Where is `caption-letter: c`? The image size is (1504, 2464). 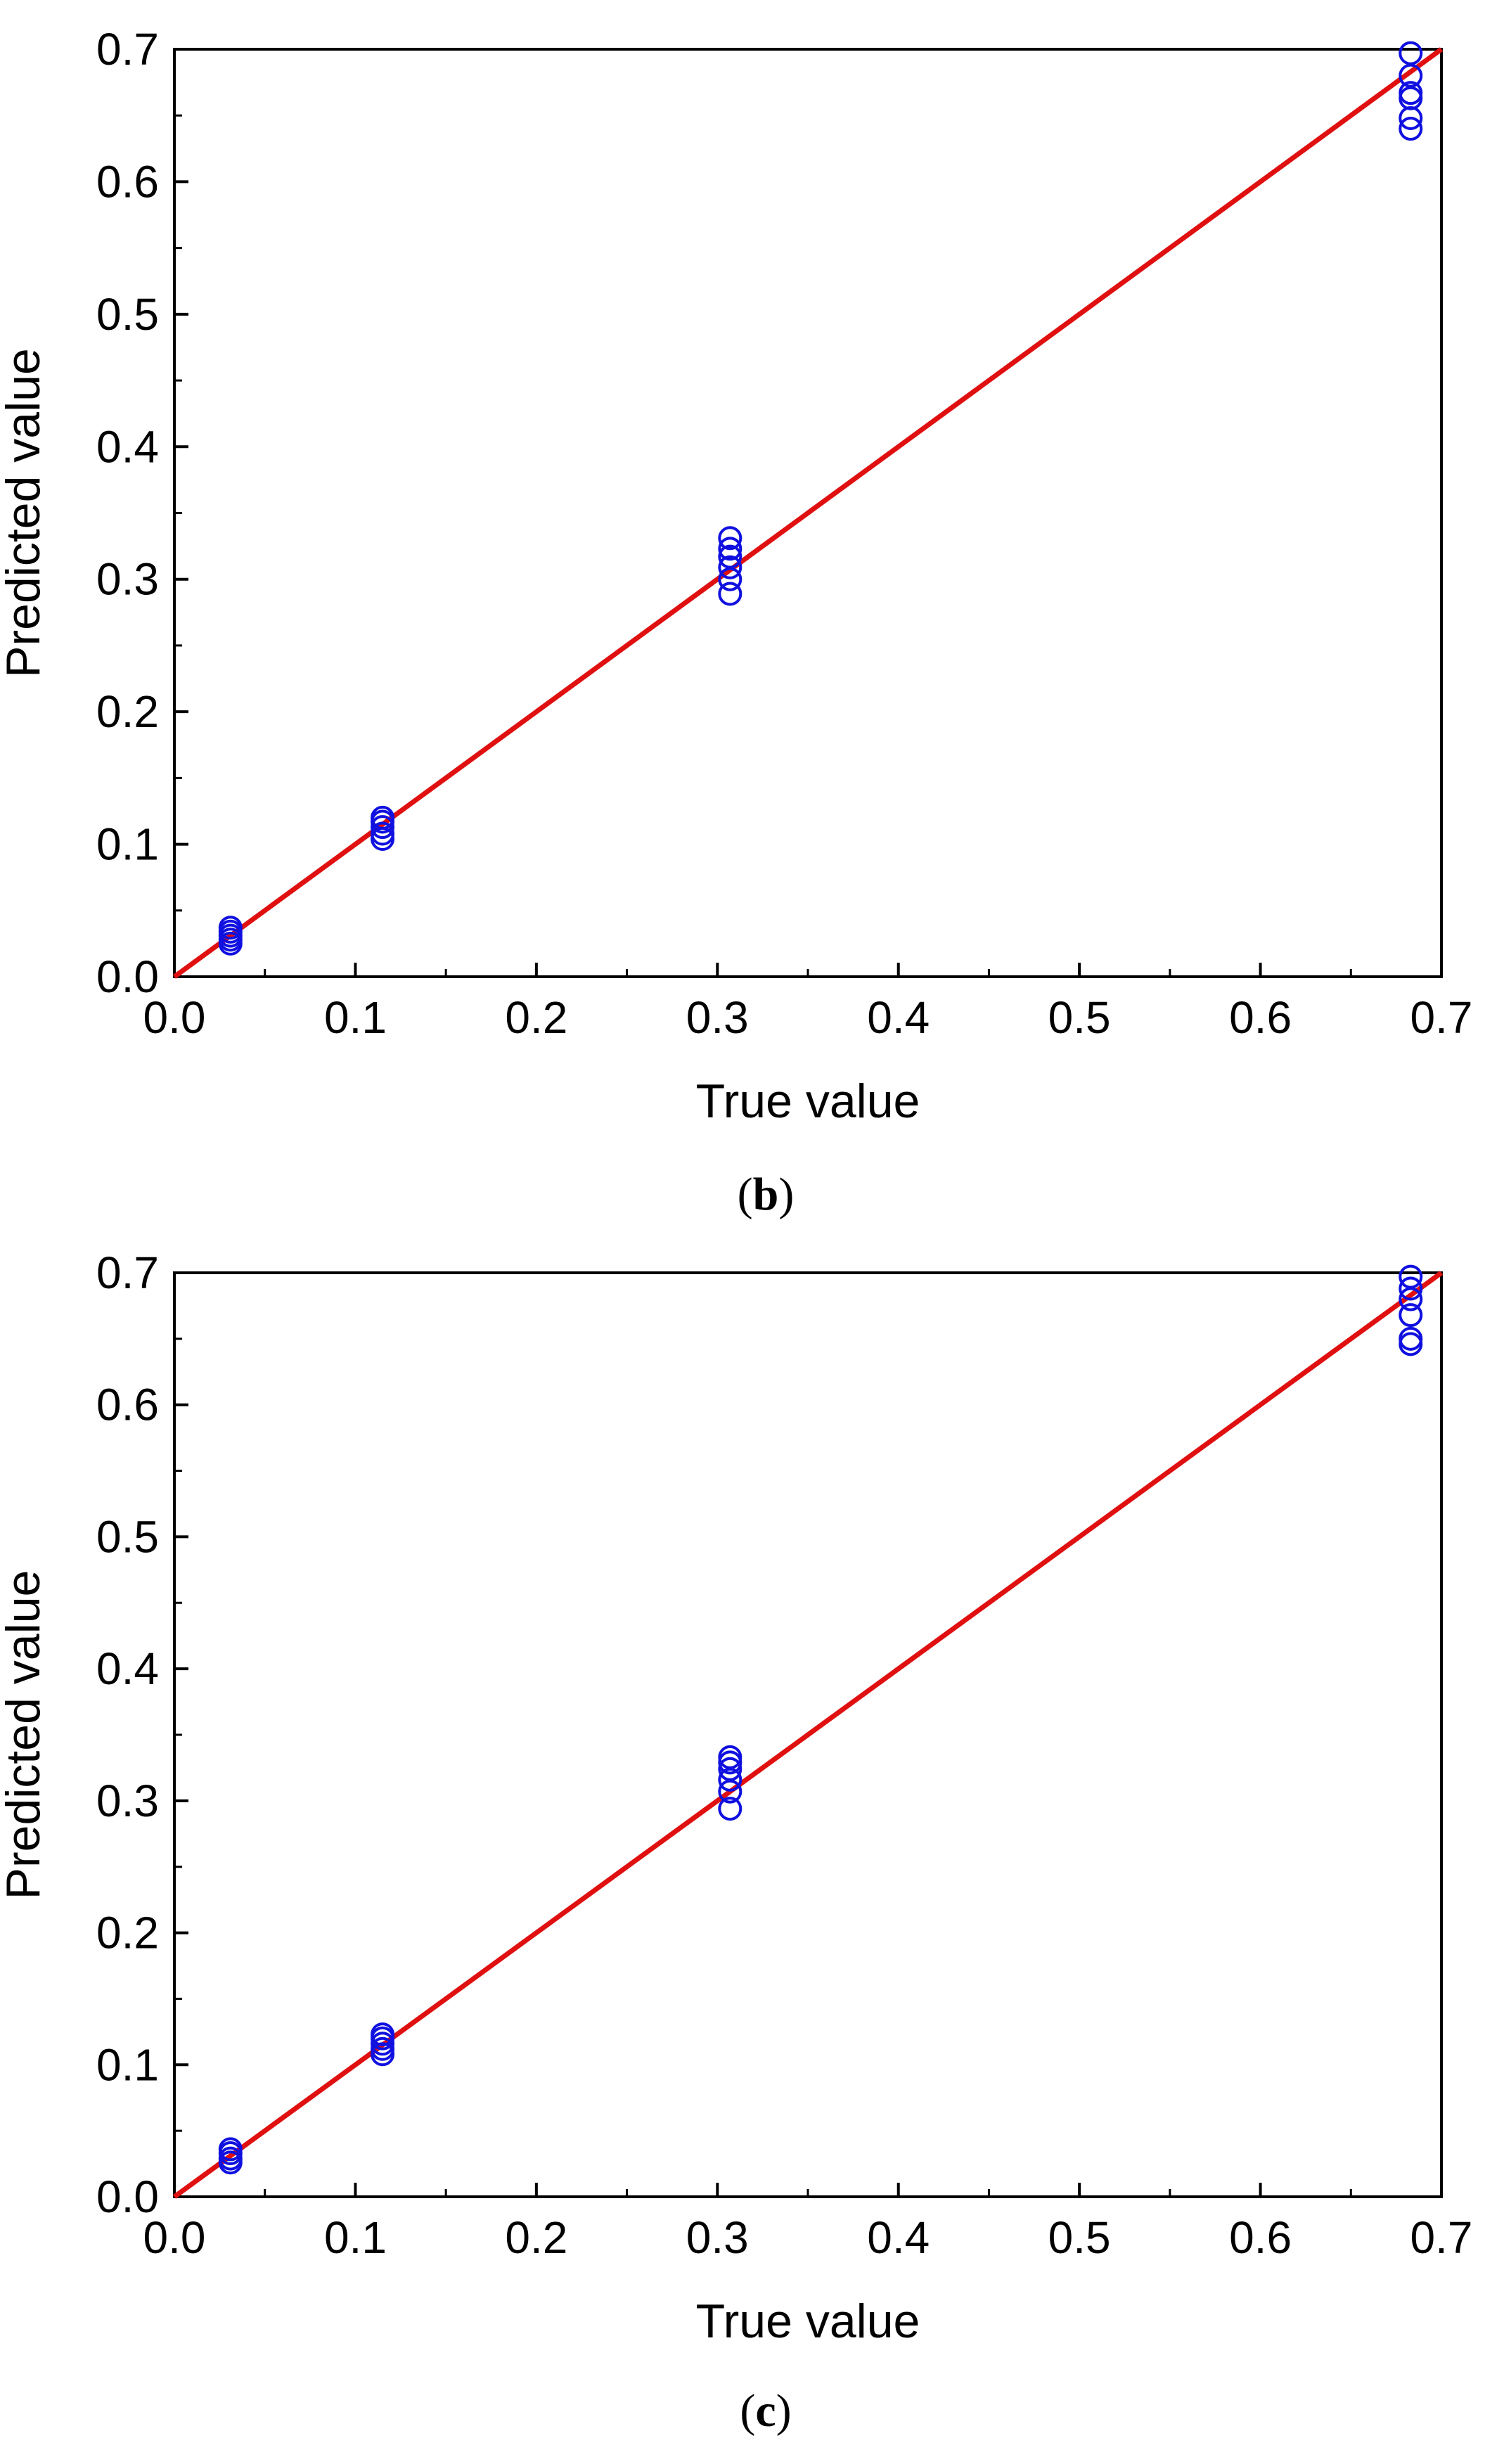 caption-letter: c is located at coordinates (765, 2411).